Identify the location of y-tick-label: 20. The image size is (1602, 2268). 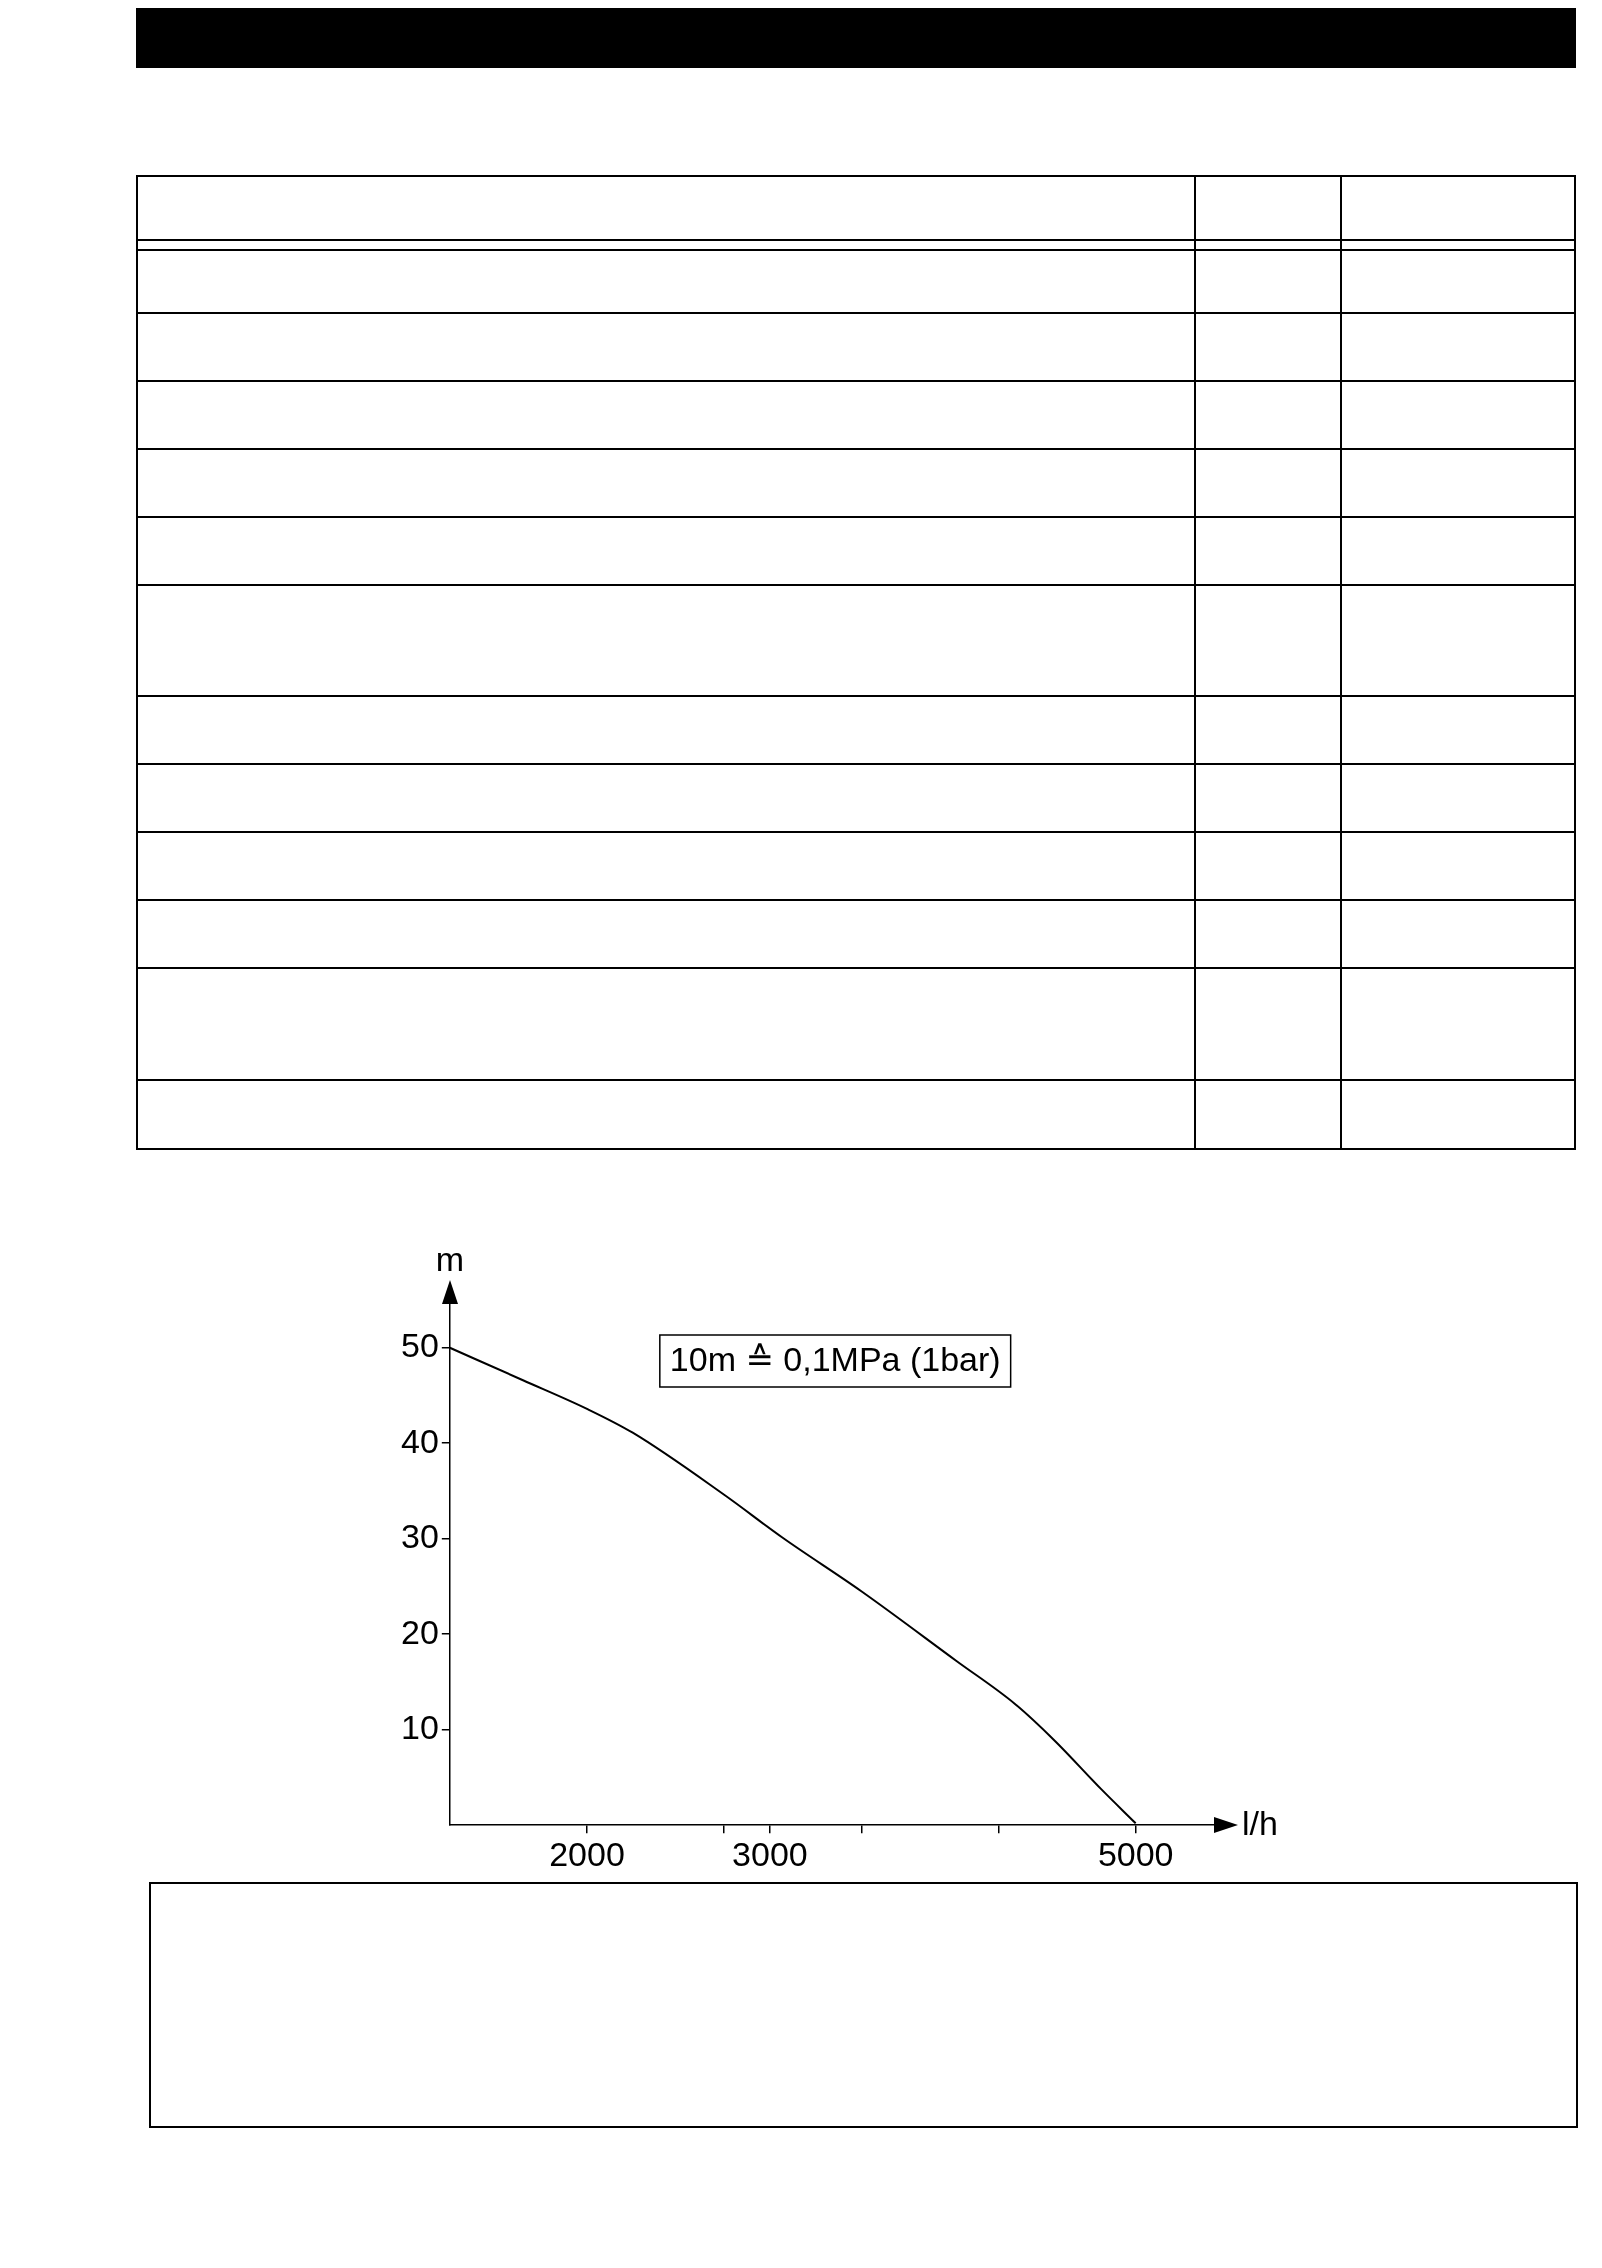
(419, 1631).